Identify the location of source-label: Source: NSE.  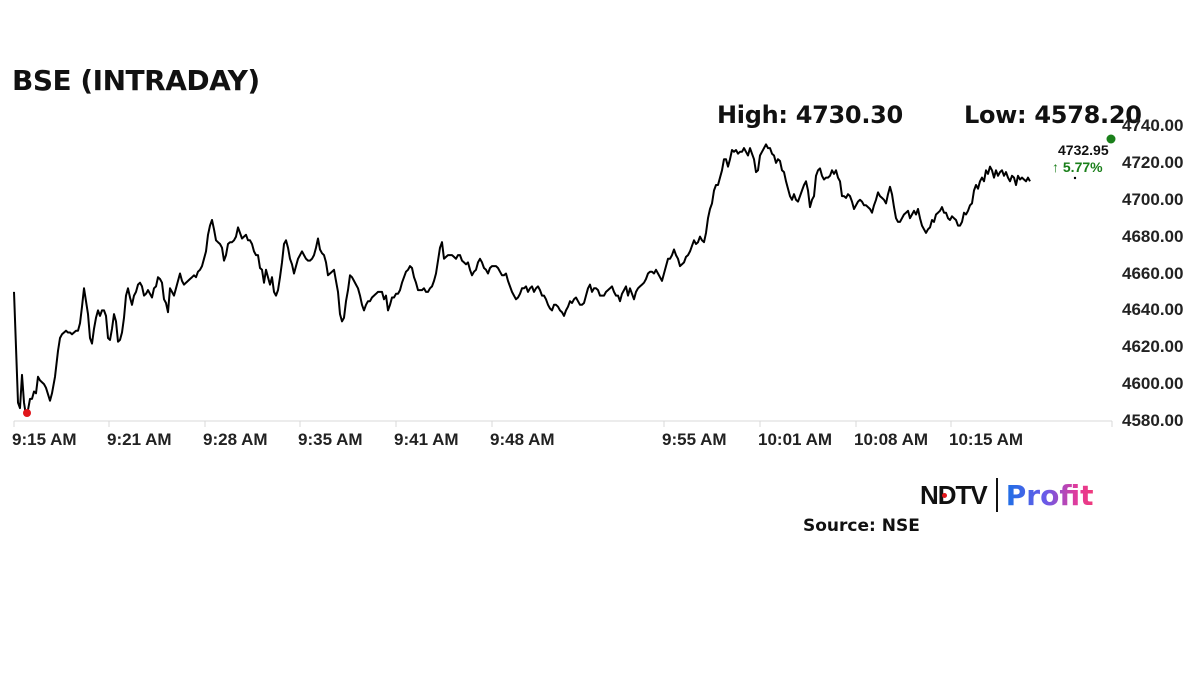
(861, 526).